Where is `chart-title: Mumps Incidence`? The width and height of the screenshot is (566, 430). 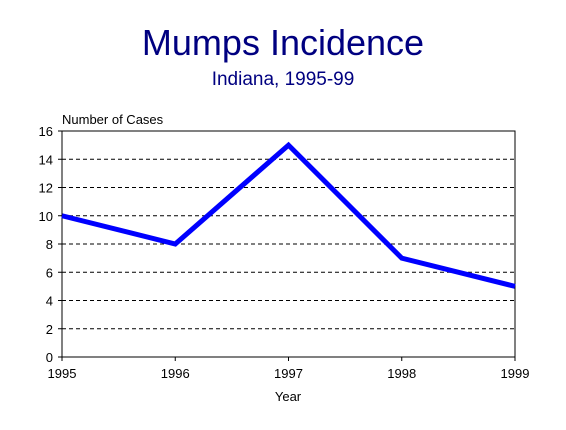
chart-title: Mumps Incidence is located at coordinates (283, 42).